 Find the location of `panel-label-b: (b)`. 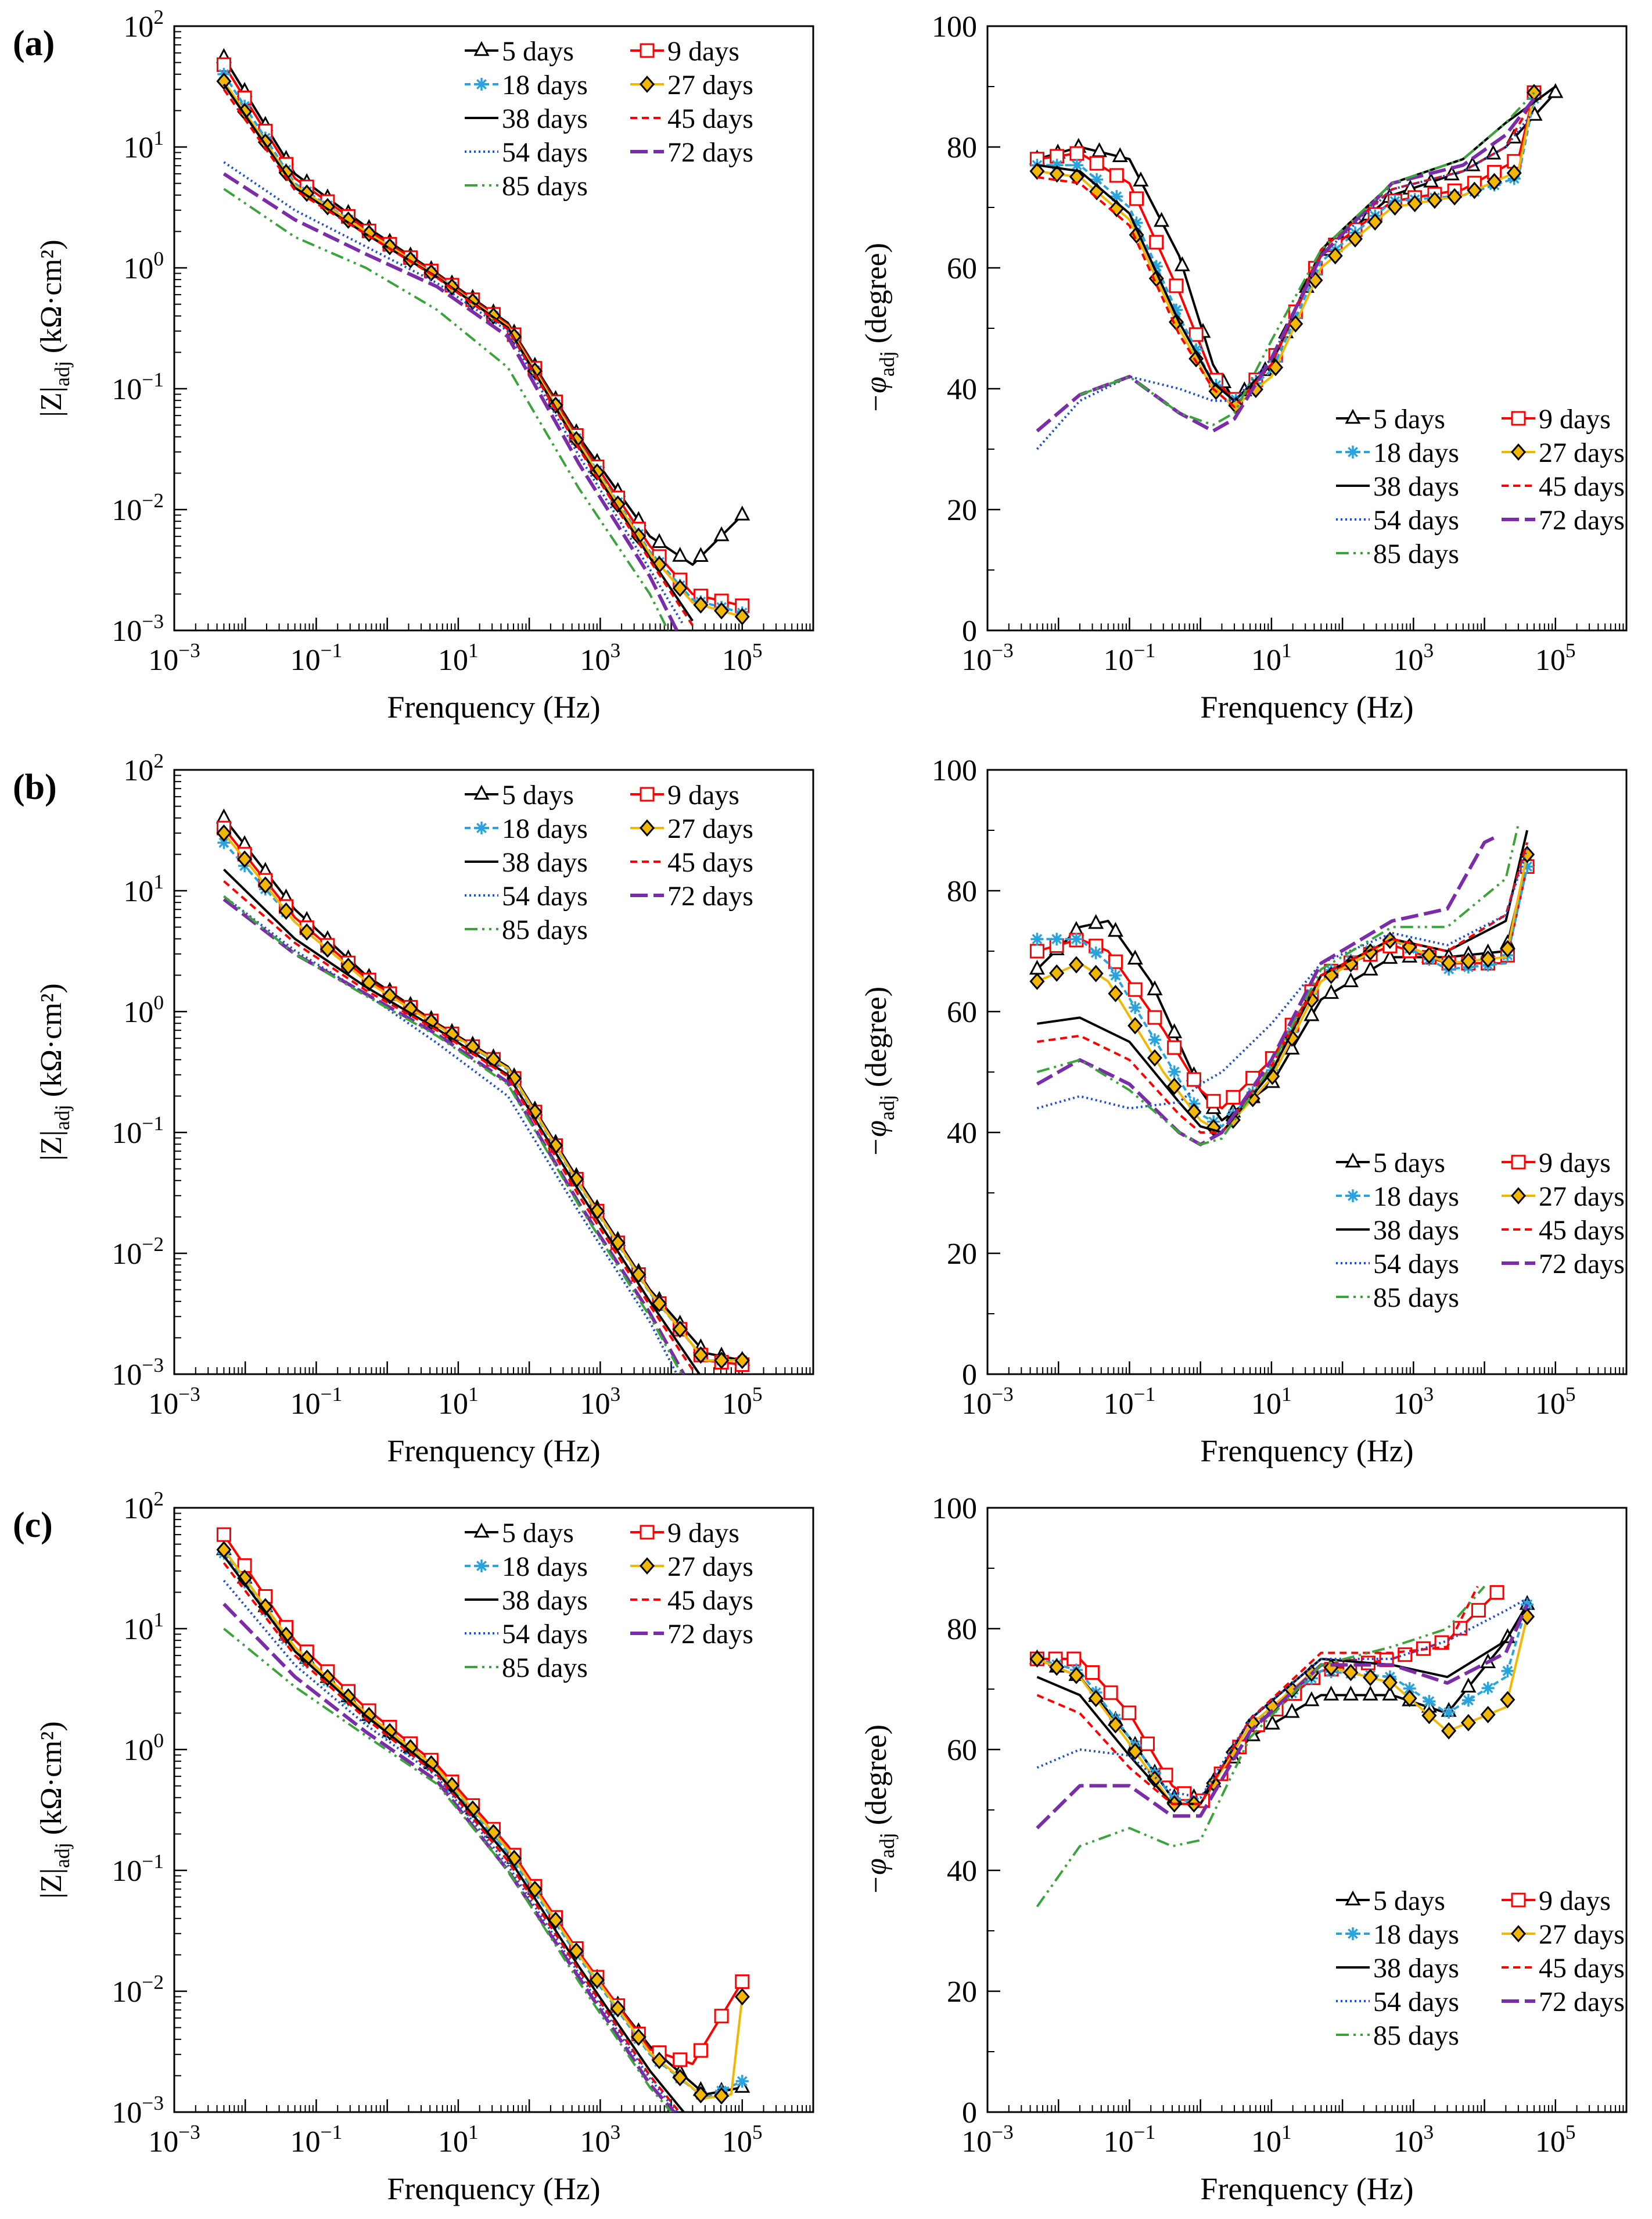

panel-label-b: (b) is located at coordinates (35, 787).